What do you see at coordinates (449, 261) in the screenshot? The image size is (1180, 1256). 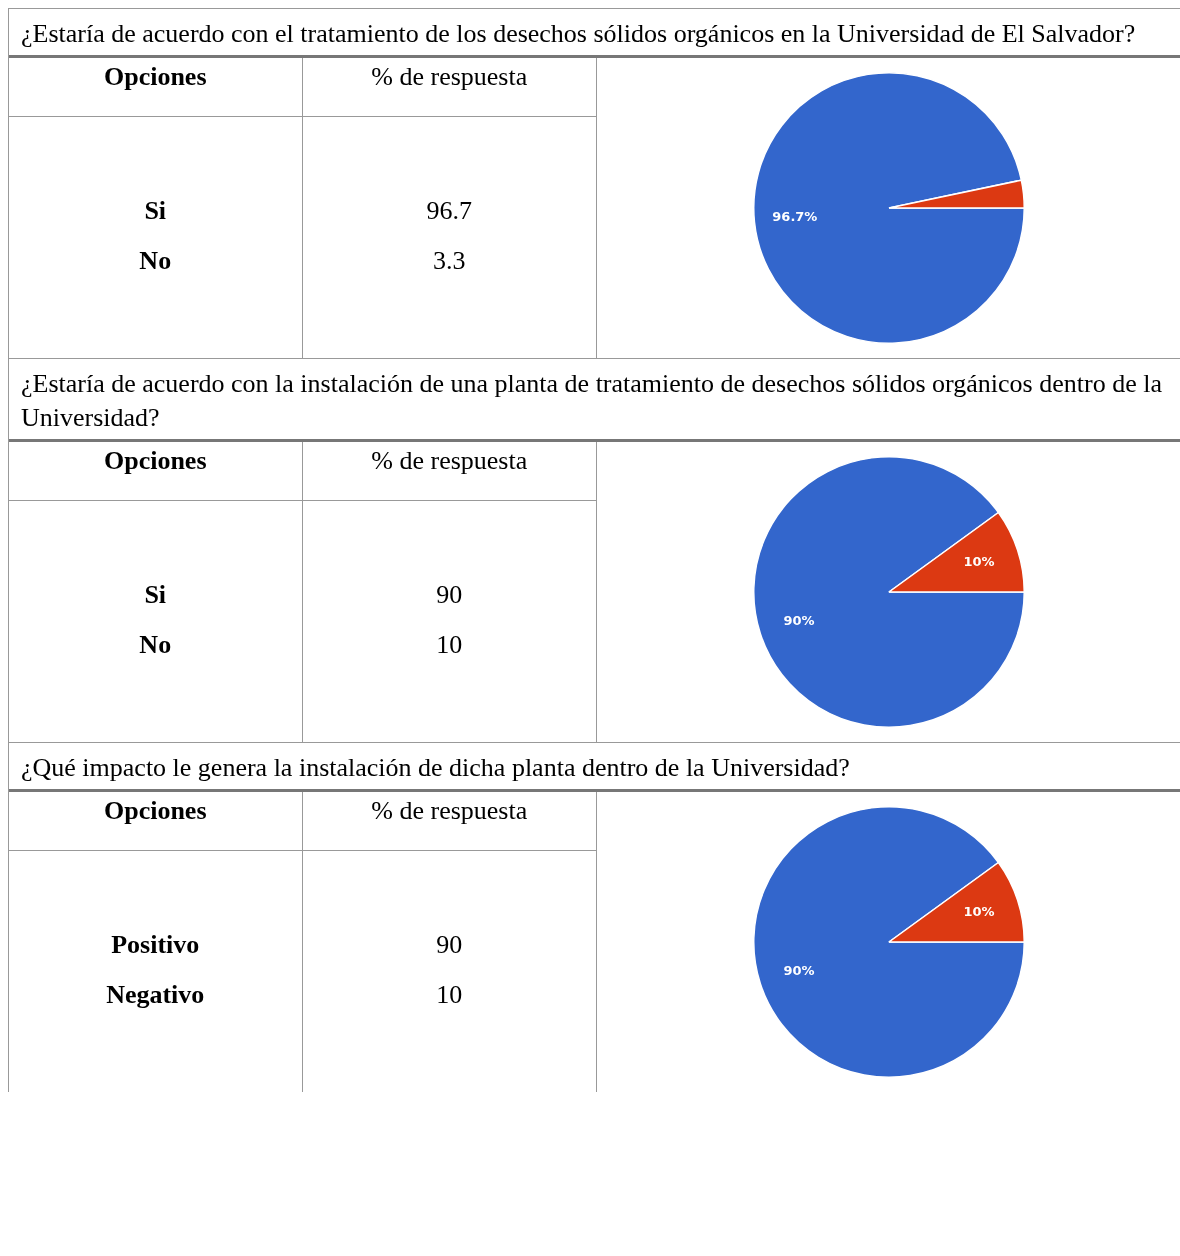 I see `data-label: 3.3` at bounding box center [449, 261].